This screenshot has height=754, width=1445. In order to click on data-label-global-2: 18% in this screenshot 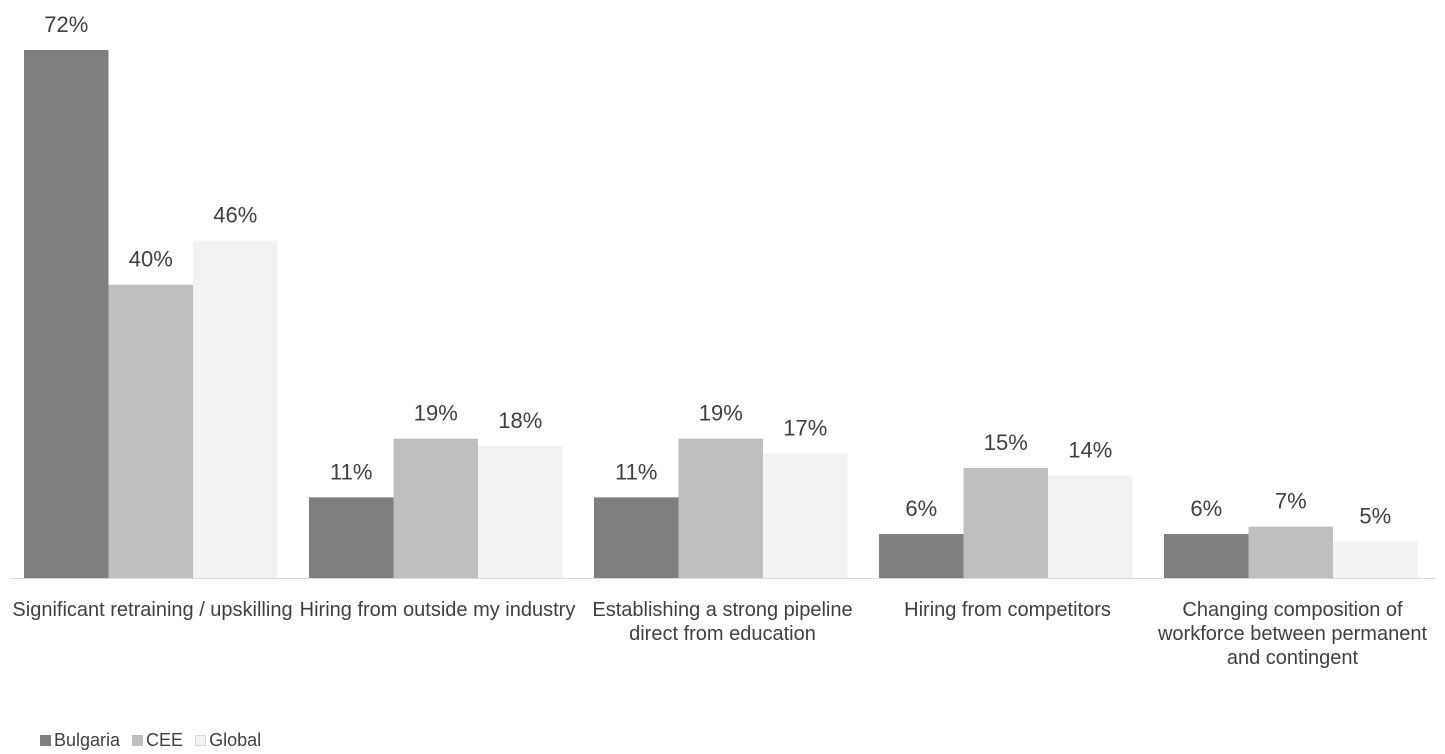, I will do `click(520, 420)`.